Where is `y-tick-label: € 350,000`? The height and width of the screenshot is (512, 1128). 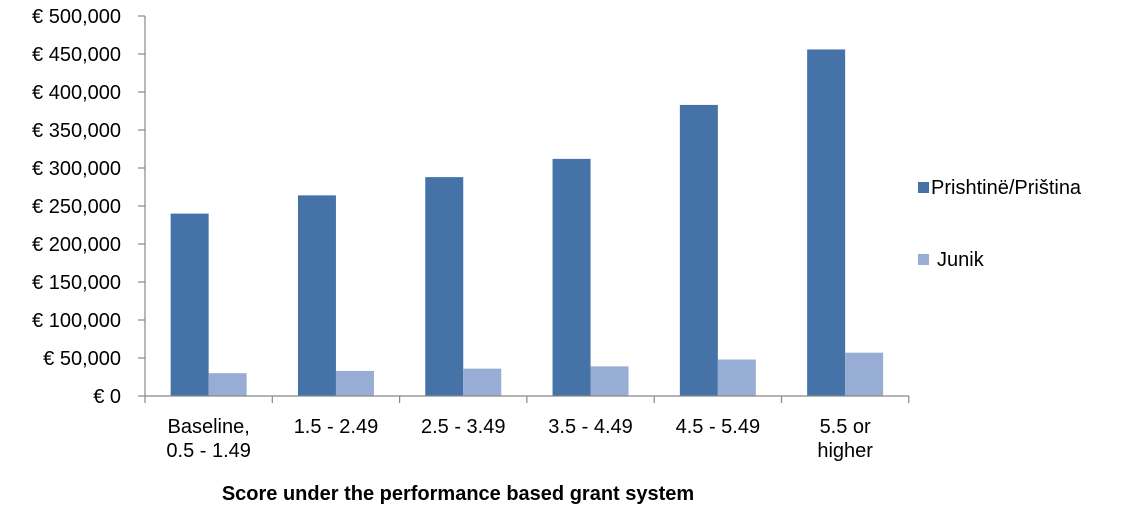 y-tick-label: € 350,000 is located at coordinates (76, 131).